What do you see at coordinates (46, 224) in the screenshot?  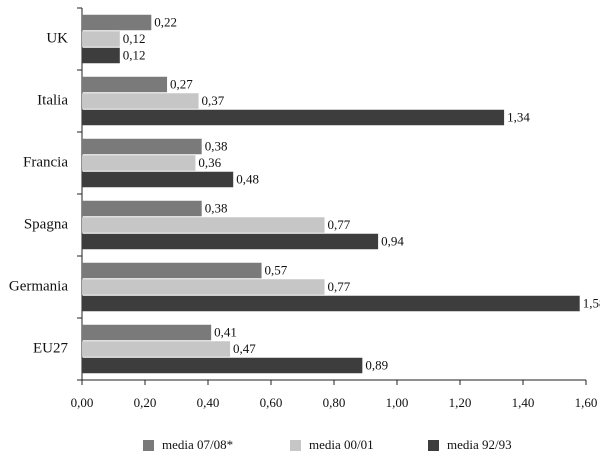 I see `y-tick-label: Spagna` at bounding box center [46, 224].